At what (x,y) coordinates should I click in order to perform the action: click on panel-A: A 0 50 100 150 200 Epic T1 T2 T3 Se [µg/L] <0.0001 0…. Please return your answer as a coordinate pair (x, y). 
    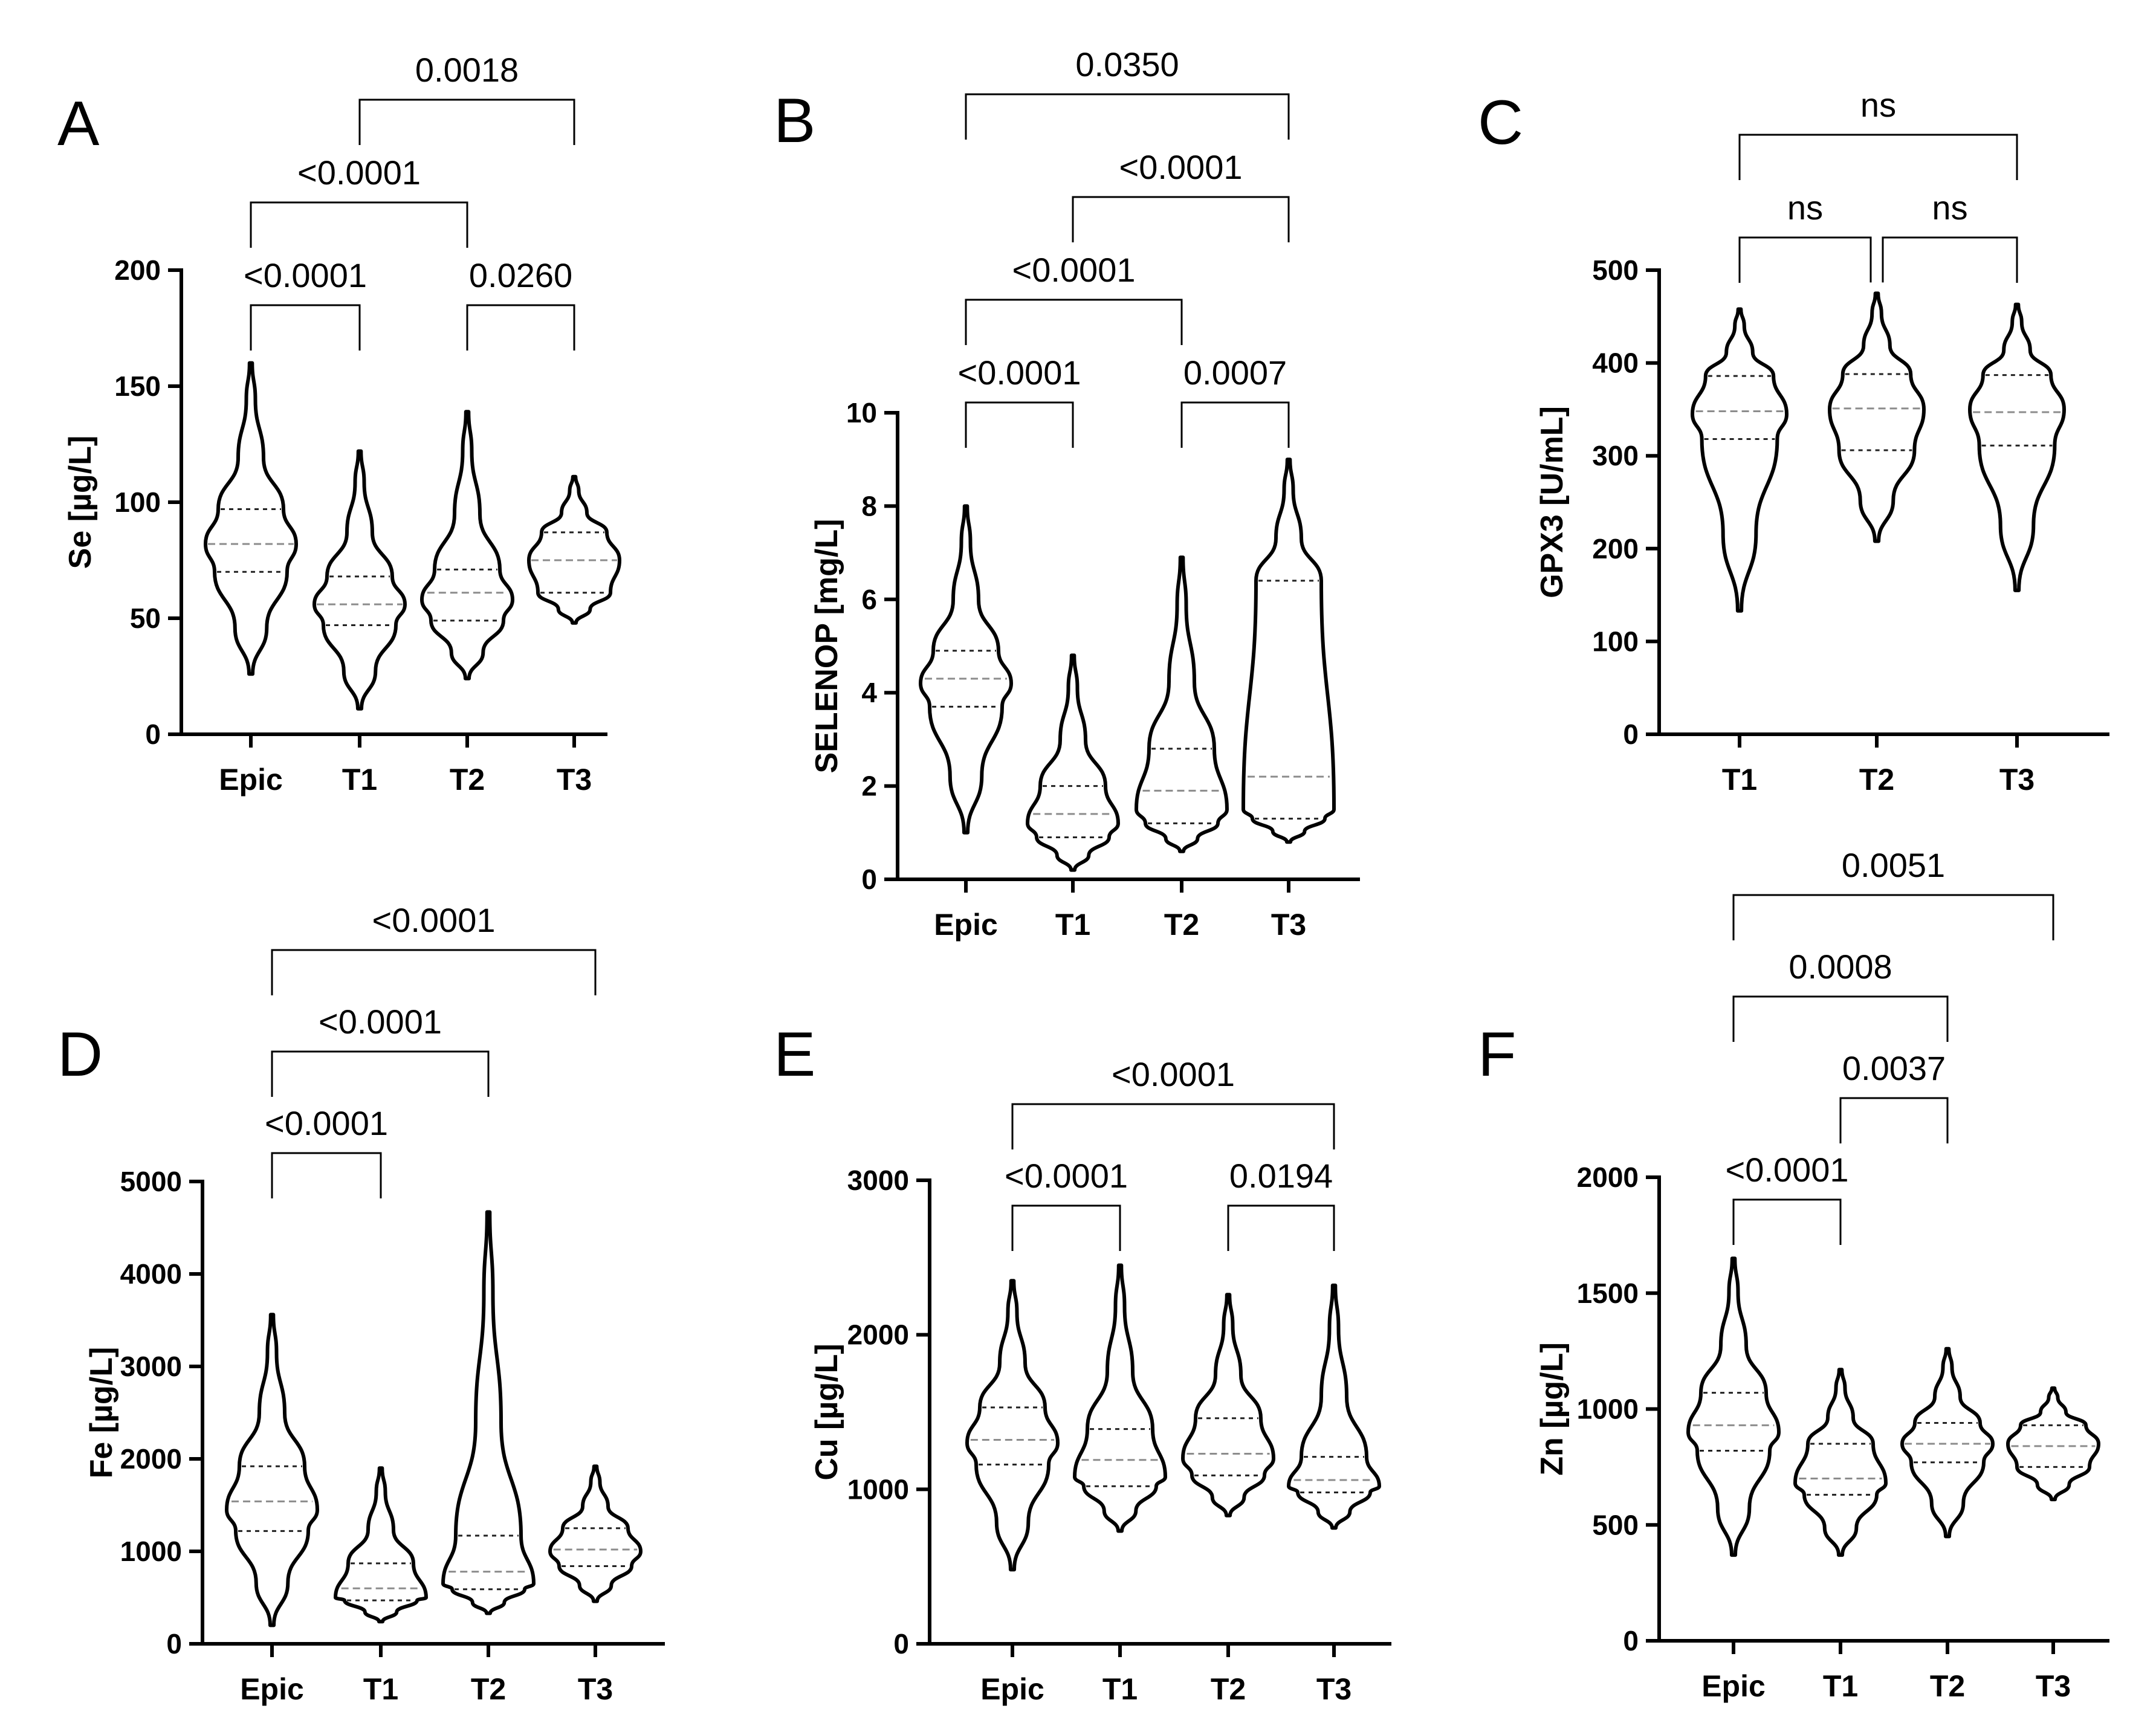
    Looking at the image, I should click on (339, 424).